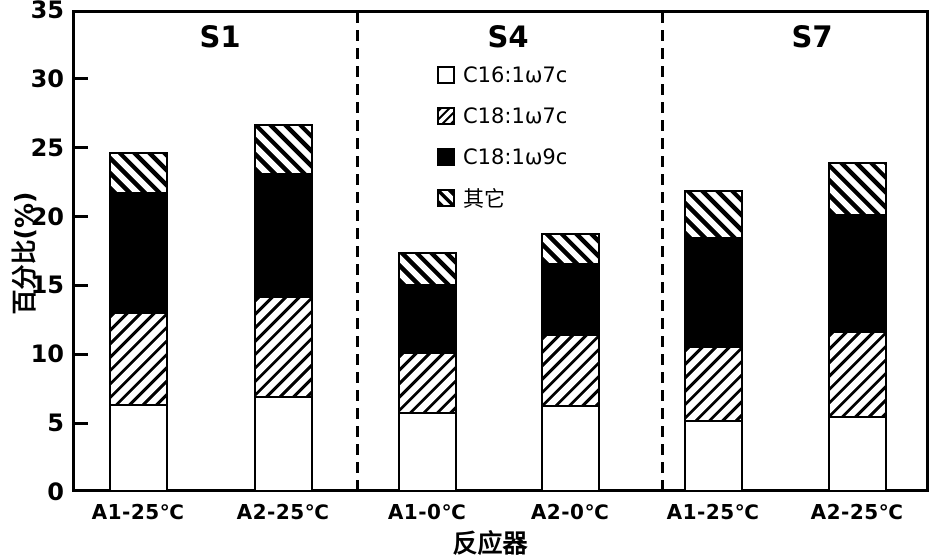 The width and height of the screenshot is (933, 556). I want to click on y-tick-label: 30, so click(47, 78).